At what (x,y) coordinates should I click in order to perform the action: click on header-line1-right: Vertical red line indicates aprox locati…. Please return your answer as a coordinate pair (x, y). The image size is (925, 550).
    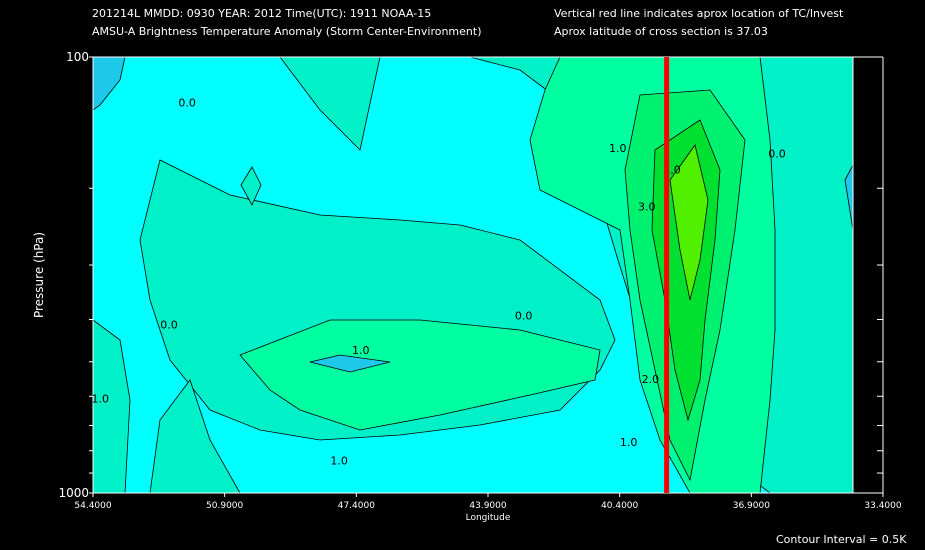
    Looking at the image, I should click on (699, 13).